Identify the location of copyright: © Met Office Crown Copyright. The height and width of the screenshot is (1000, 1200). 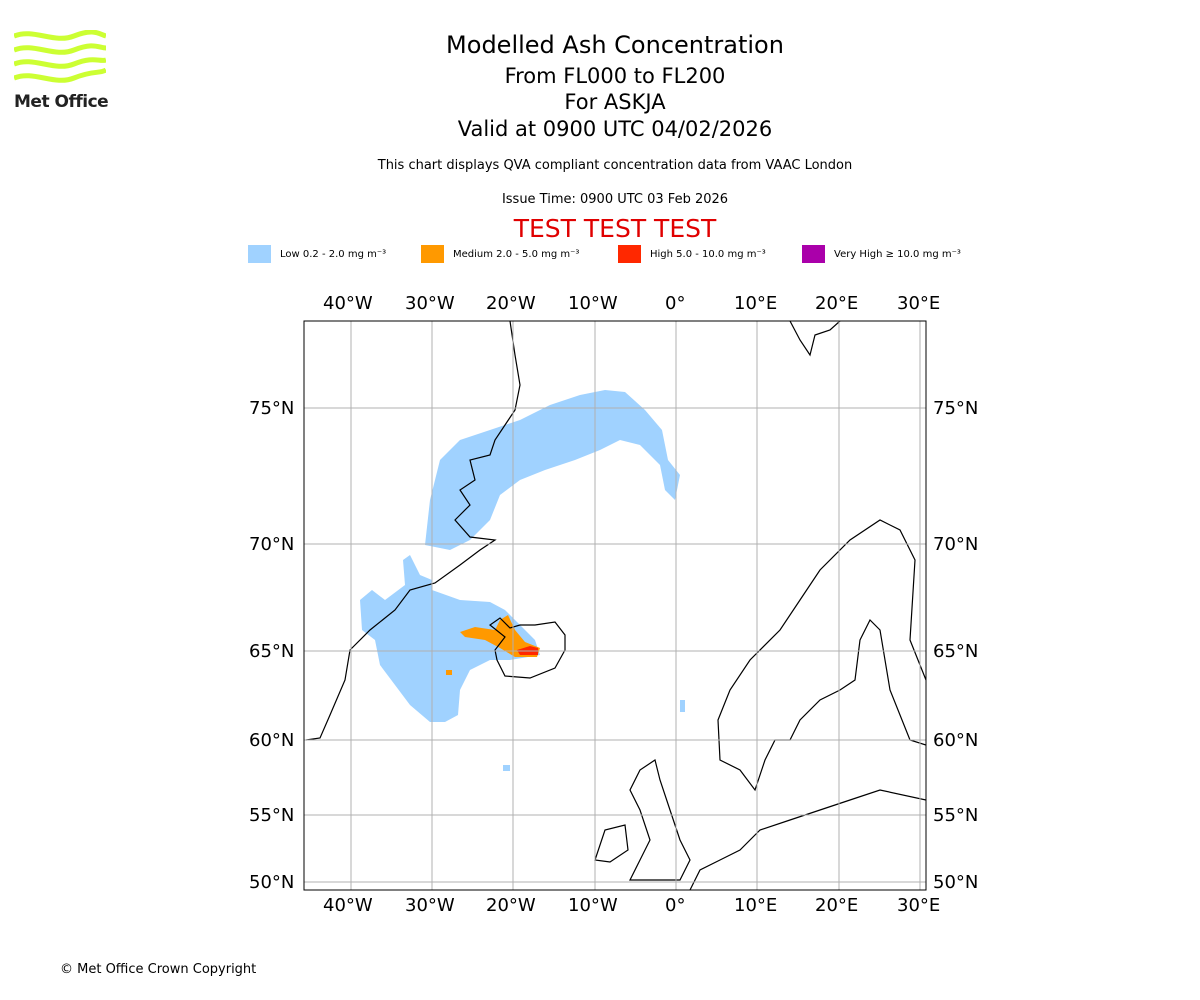
(158, 969).